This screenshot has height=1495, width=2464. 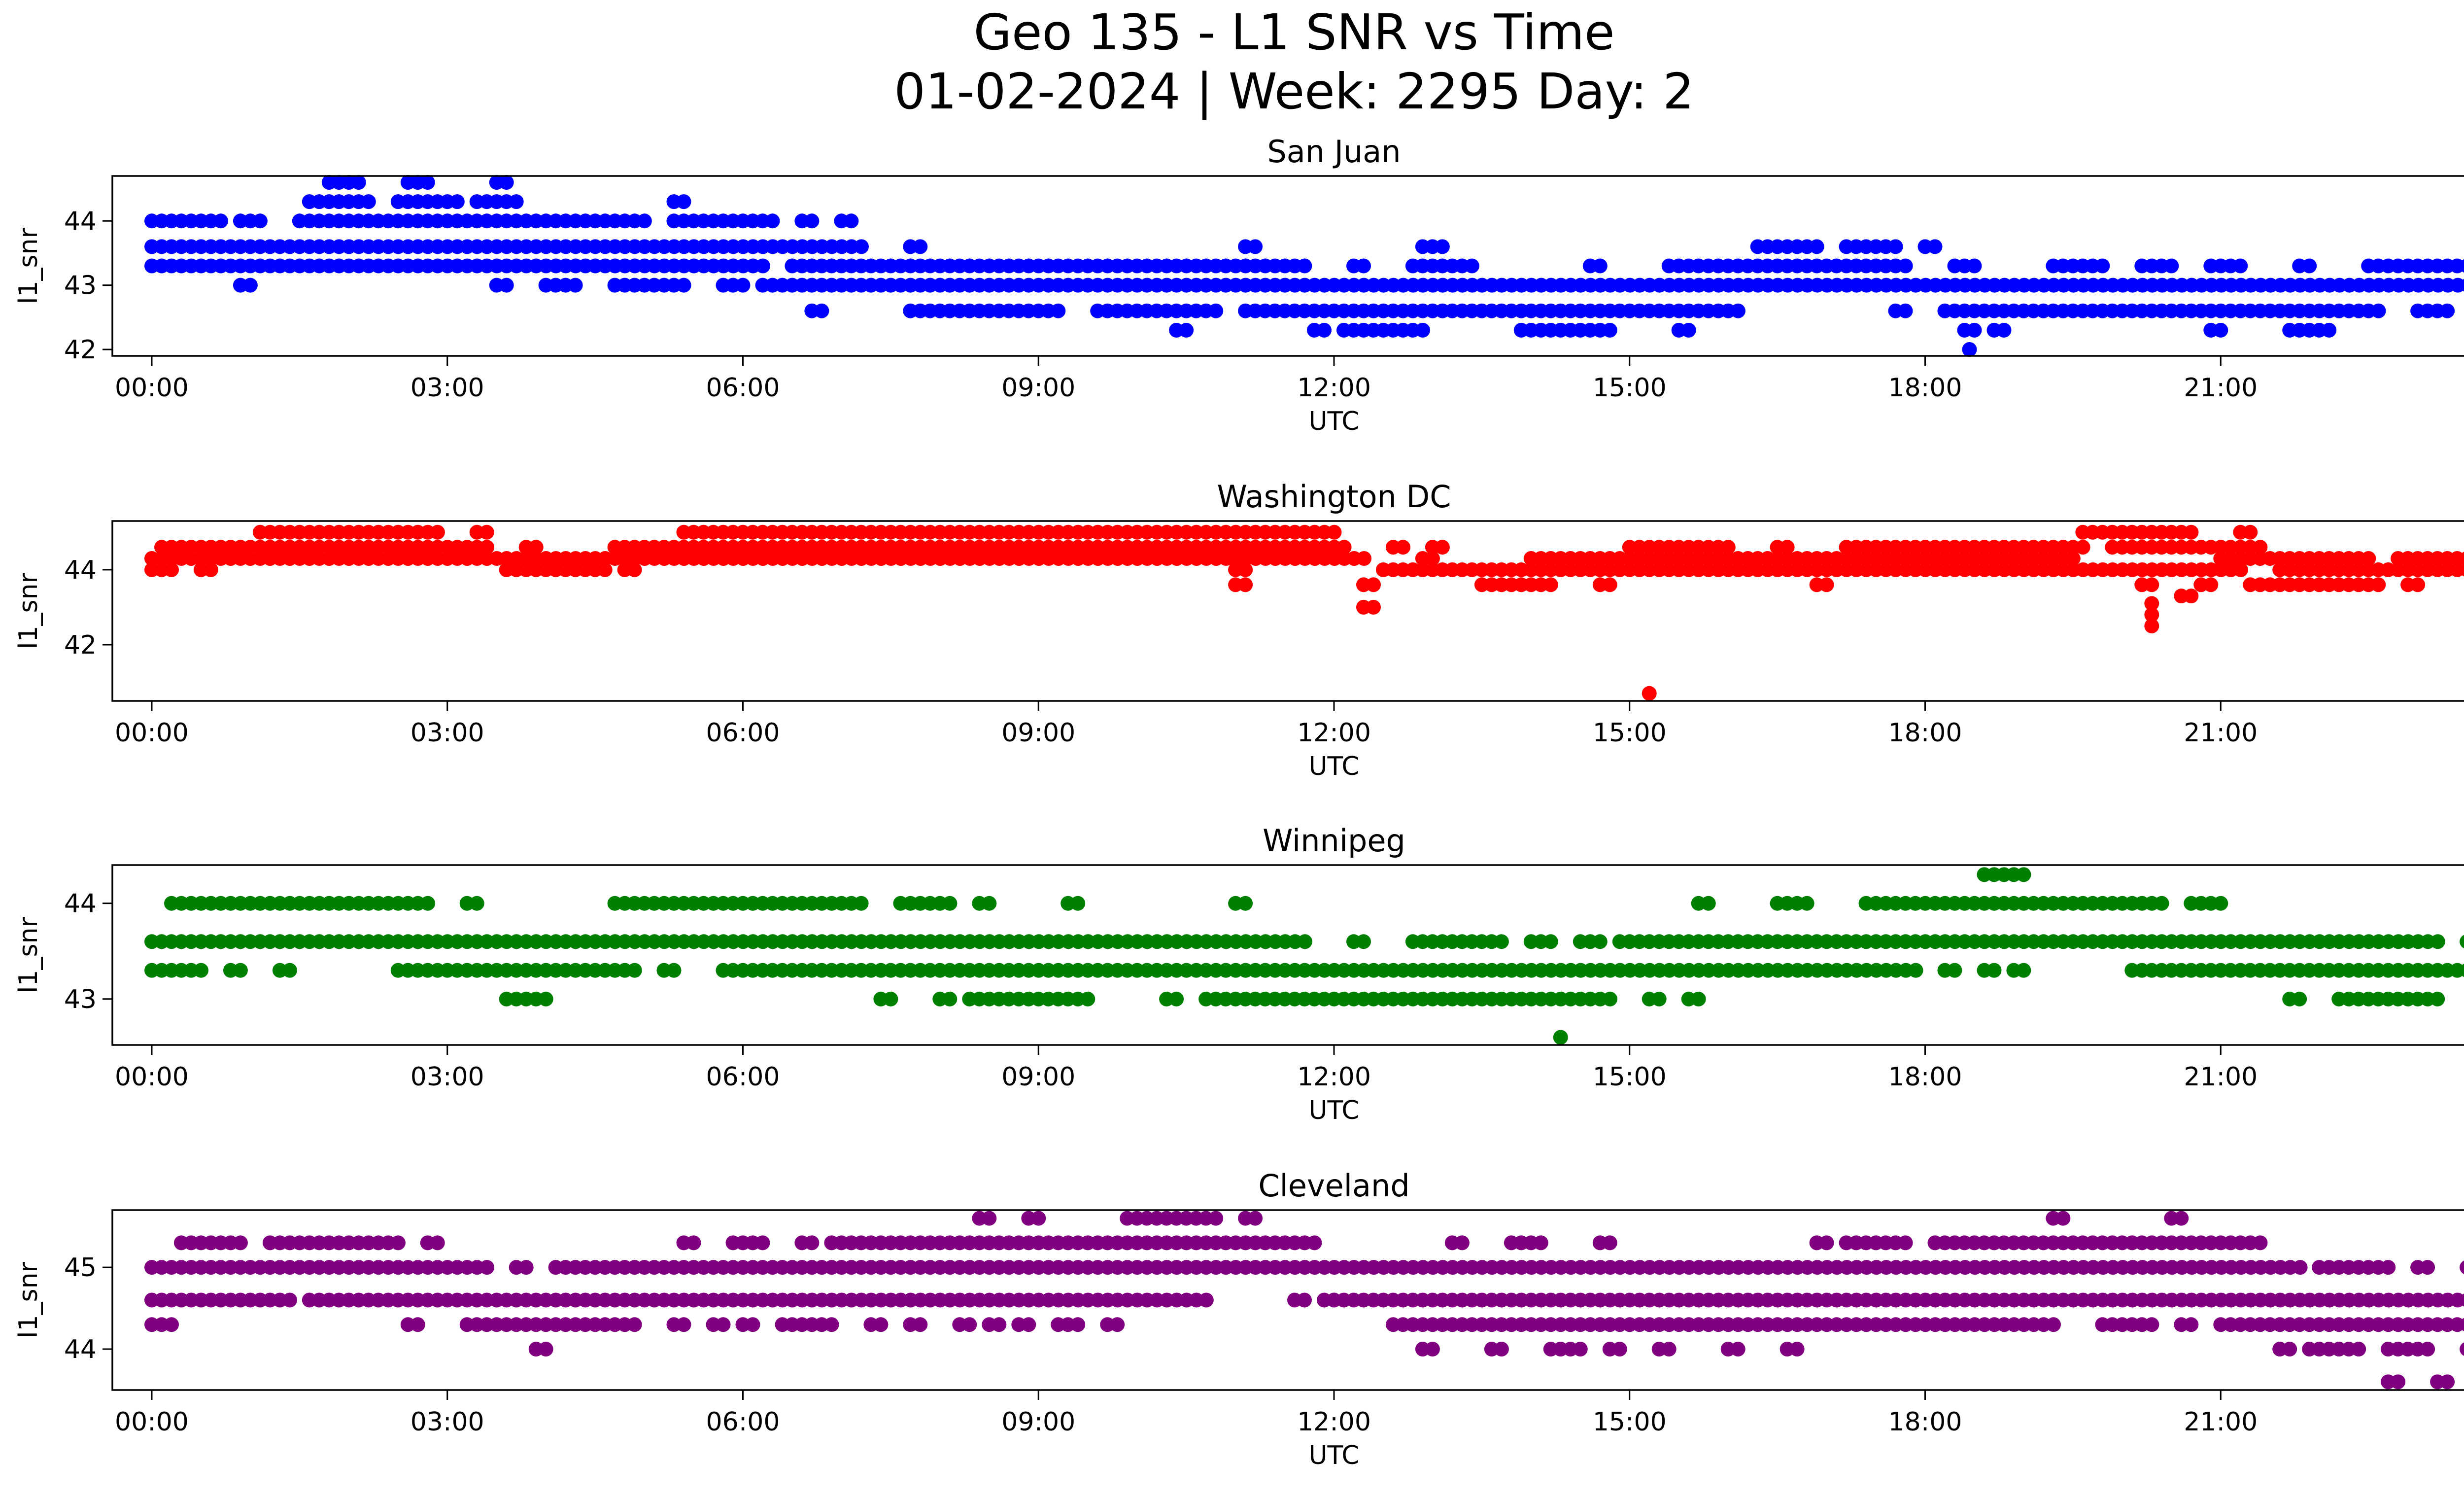 I want to click on x-tick-label: 15:00, so click(x=1630, y=733).